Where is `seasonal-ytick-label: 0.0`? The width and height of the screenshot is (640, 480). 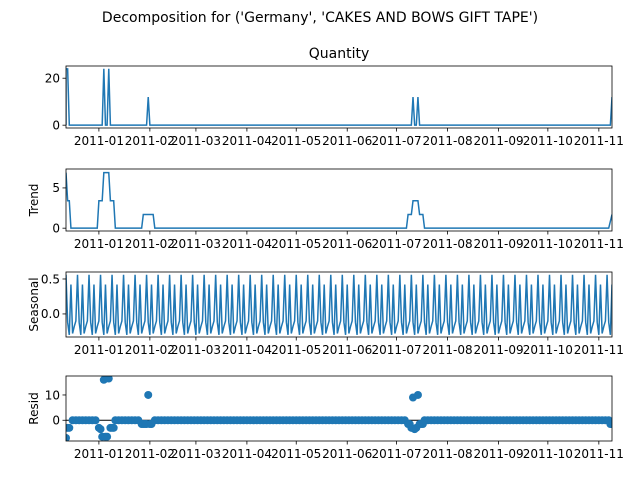
seasonal-ytick-label: 0.0 is located at coordinates (50, 314).